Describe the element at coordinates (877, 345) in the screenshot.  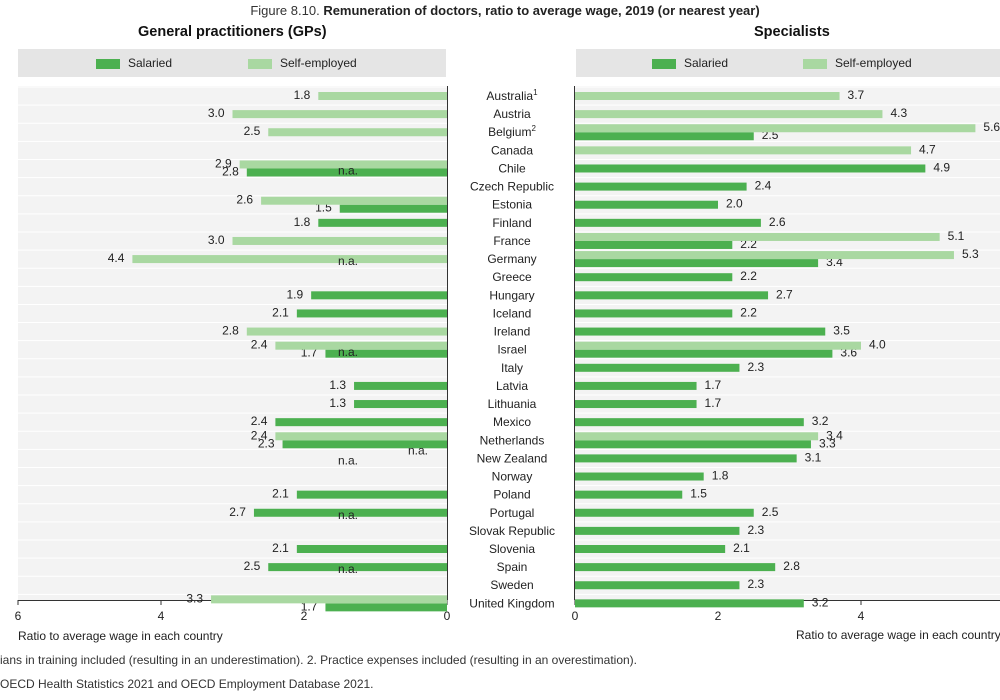
I see `specialists-data-label-self-employed: 4.0` at that location.